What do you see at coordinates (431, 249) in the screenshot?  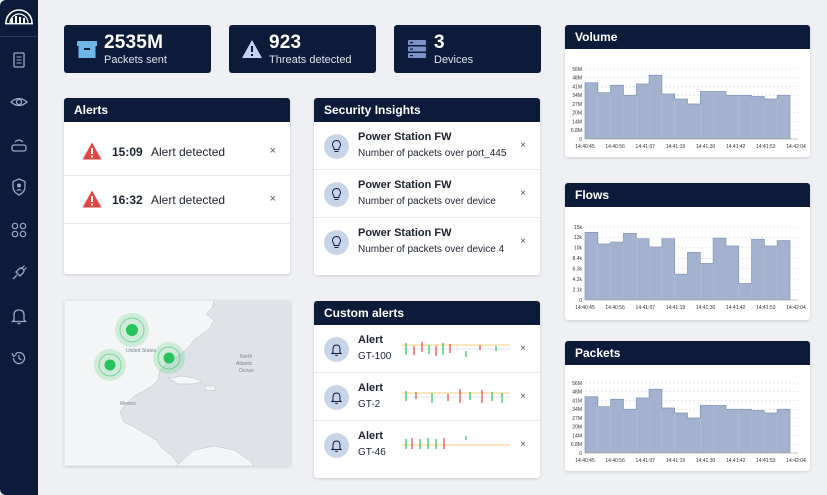 I see `insight-text: Number of packets over device 4` at bounding box center [431, 249].